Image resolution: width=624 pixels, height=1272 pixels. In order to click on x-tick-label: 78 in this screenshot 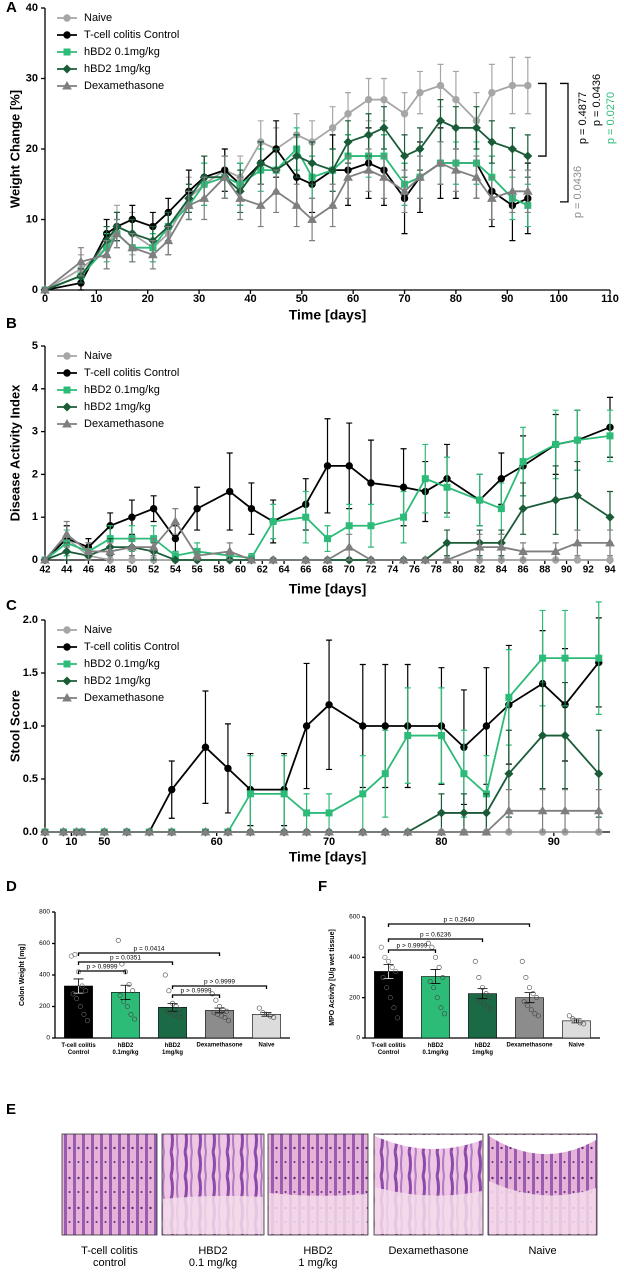, I will do `click(437, 570)`.